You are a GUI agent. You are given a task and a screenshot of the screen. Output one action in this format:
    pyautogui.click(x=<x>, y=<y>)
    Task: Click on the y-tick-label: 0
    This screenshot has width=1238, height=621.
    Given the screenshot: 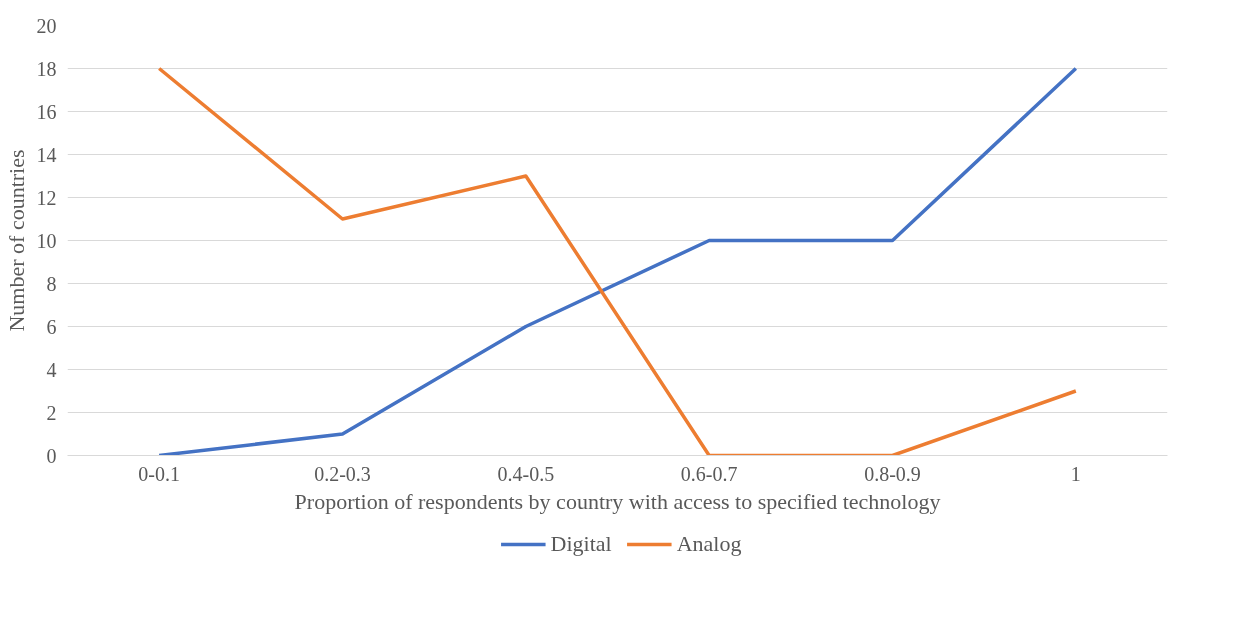 What is the action you would take?
    pyautogui.click(x=51, y=455)
    